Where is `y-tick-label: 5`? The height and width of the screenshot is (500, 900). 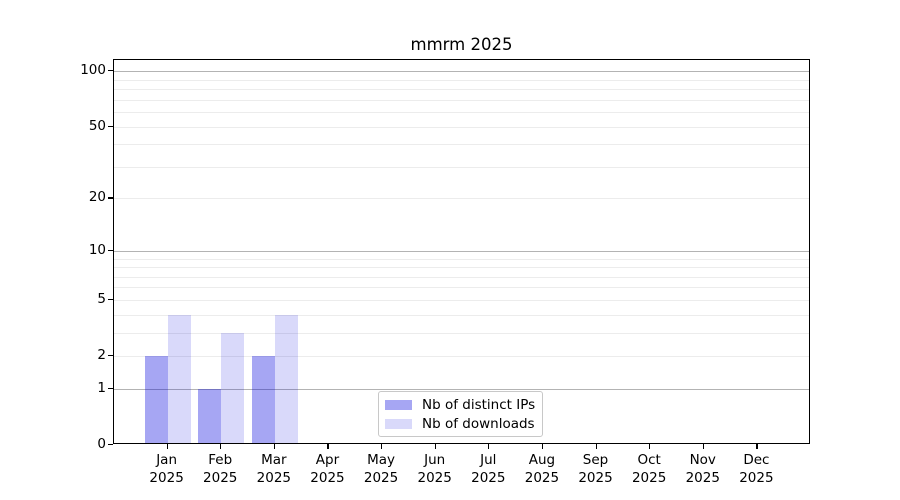
y-tick-label: 5 is located at coordinates (101, 298).